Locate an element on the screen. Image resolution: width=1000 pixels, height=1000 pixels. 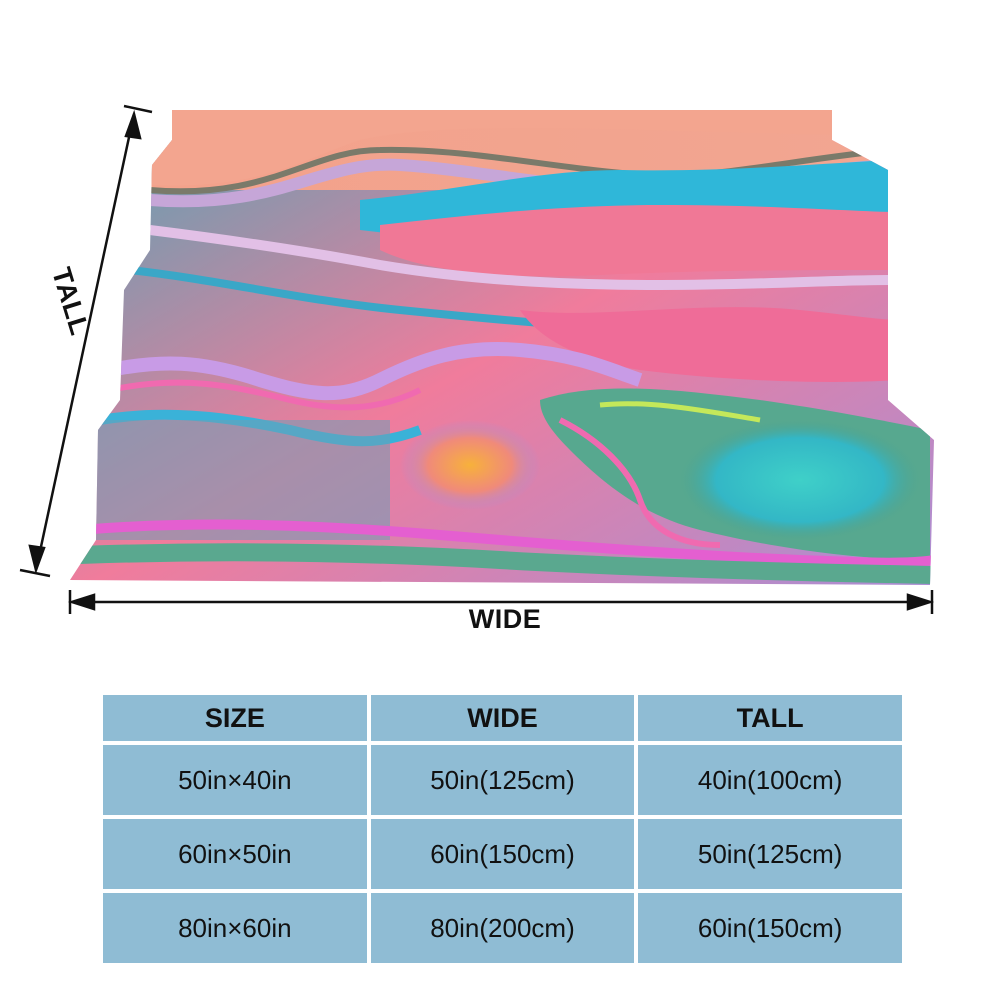
size-cell: 50in×40in is located at coordinates (235, 780).